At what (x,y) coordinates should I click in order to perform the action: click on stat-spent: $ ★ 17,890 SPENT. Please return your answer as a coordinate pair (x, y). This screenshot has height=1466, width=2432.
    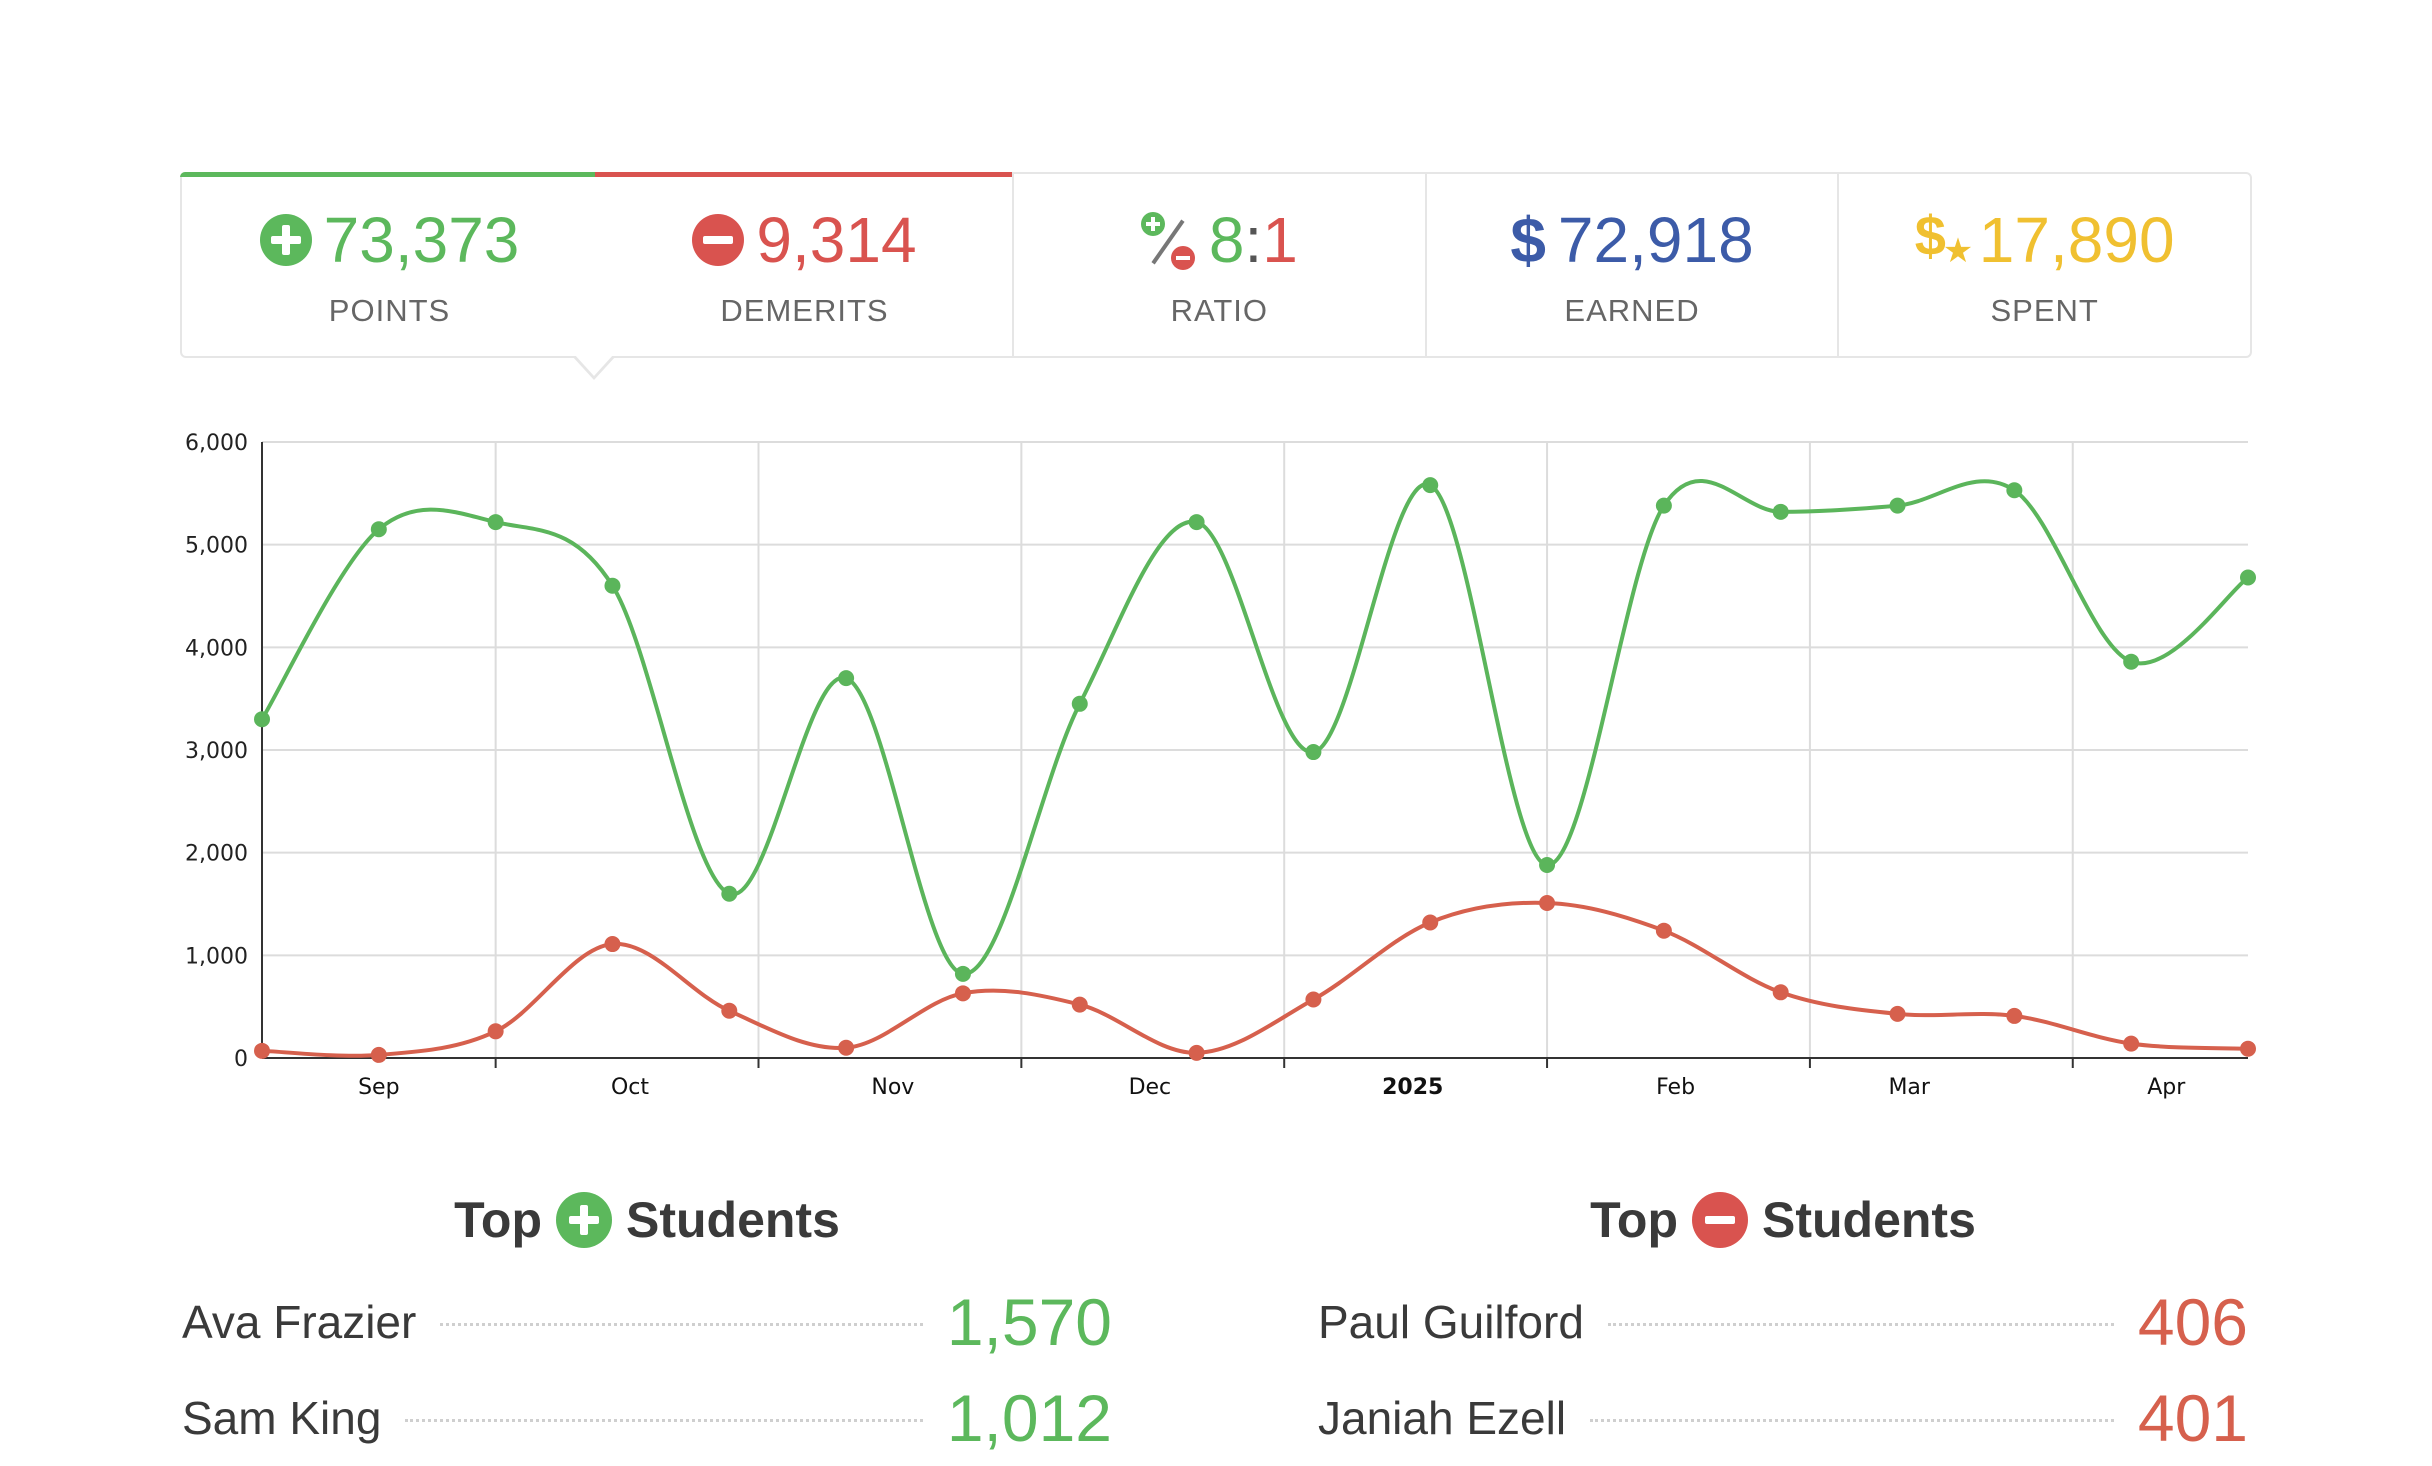
    Looking at the image, I should click on (2044, 265).